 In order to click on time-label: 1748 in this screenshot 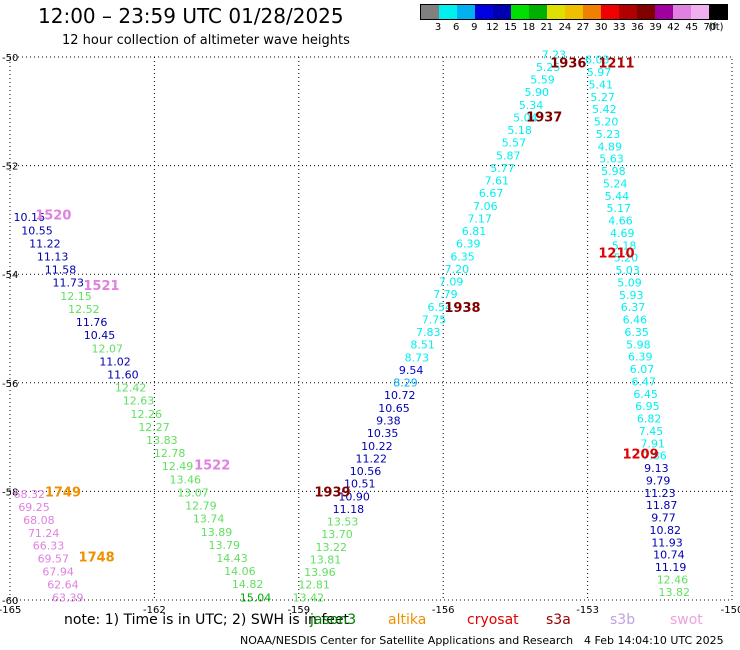, I will do `click(97, 558)`.